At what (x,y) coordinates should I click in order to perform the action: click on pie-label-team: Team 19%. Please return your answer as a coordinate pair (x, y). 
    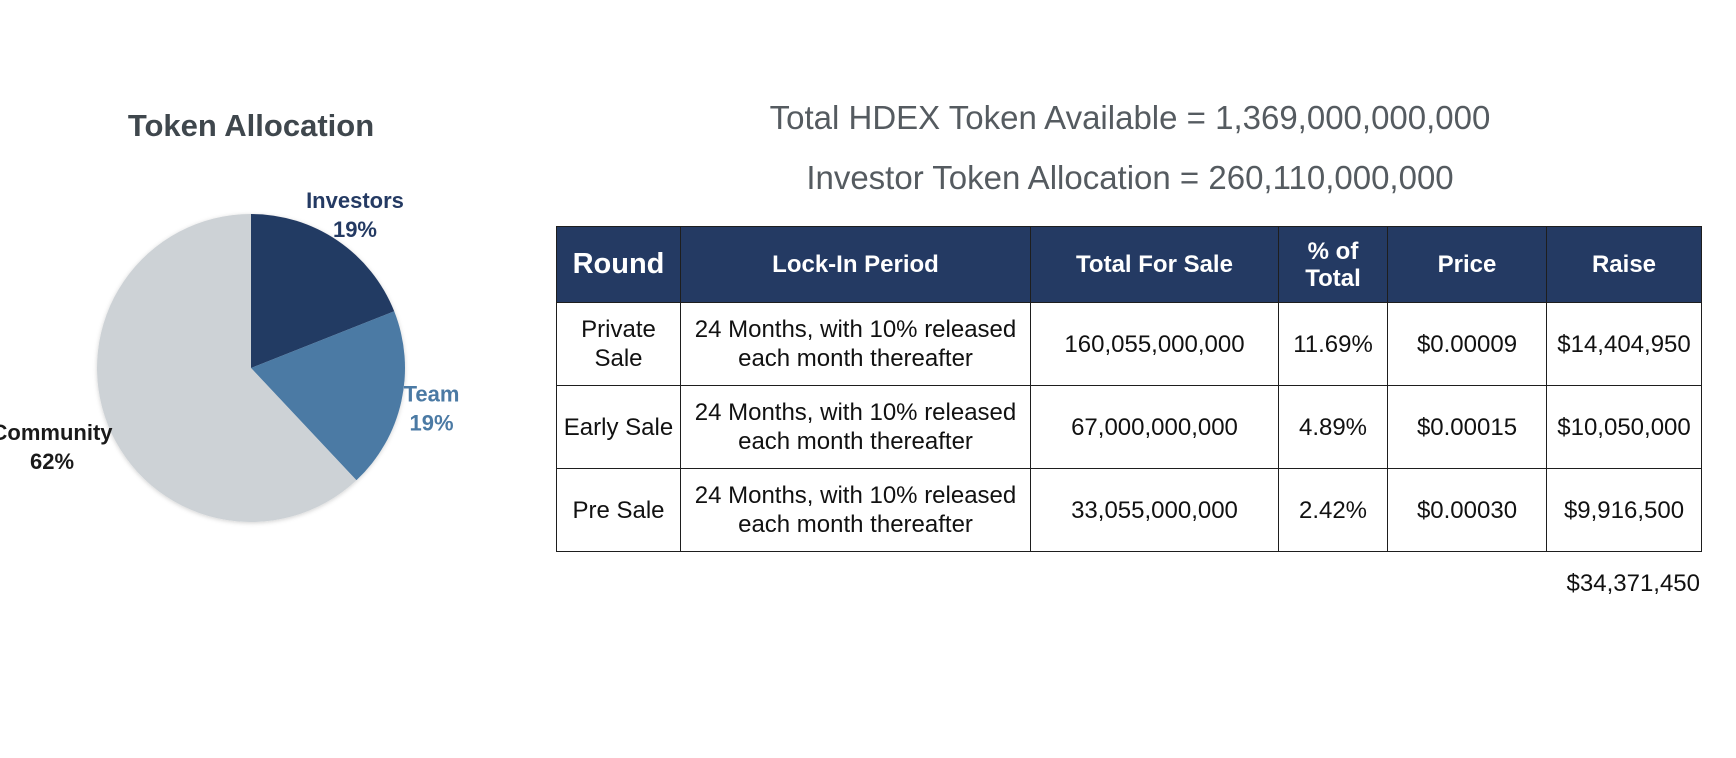
    Looking at the image, I should click on (432, 408).